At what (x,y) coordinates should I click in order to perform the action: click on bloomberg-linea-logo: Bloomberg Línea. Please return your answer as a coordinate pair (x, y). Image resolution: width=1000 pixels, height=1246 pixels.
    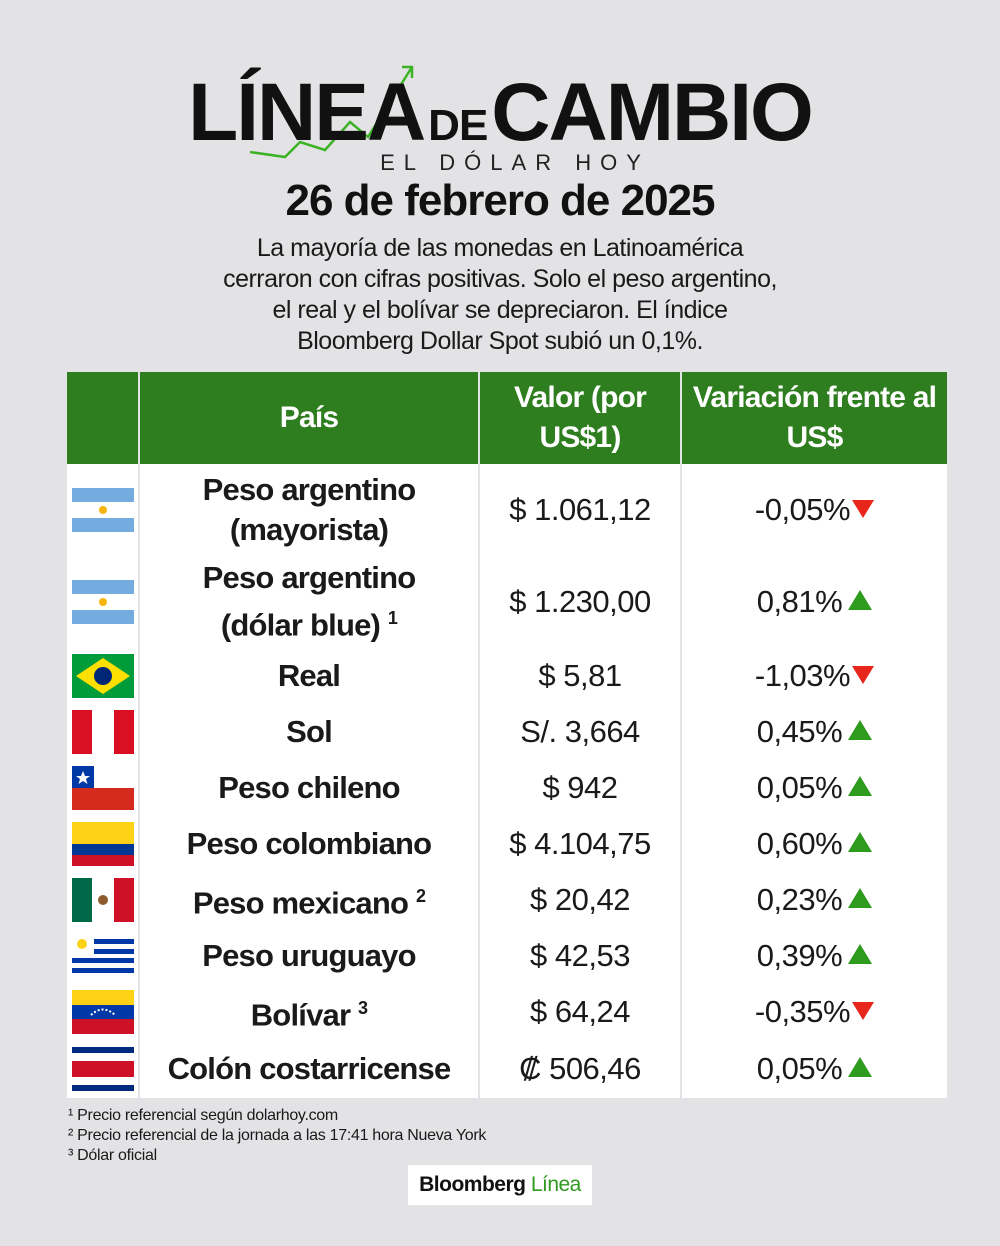
    Looking at the image, I should click on (500, 1185).